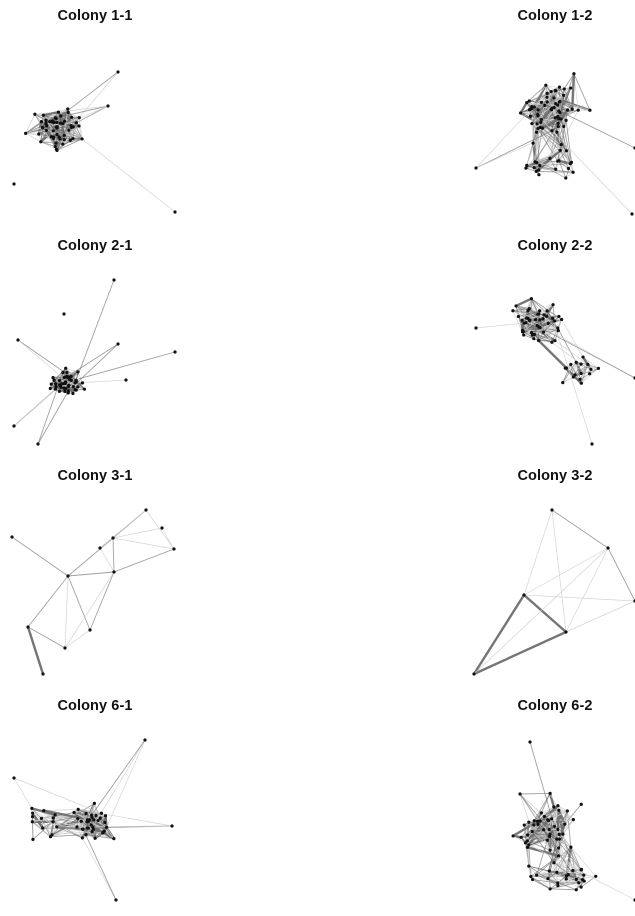 The width and height of the screenshot is (635, 916). I want to click on network-panel-colony-2-1: Colony 2-1, so click(95, 343).